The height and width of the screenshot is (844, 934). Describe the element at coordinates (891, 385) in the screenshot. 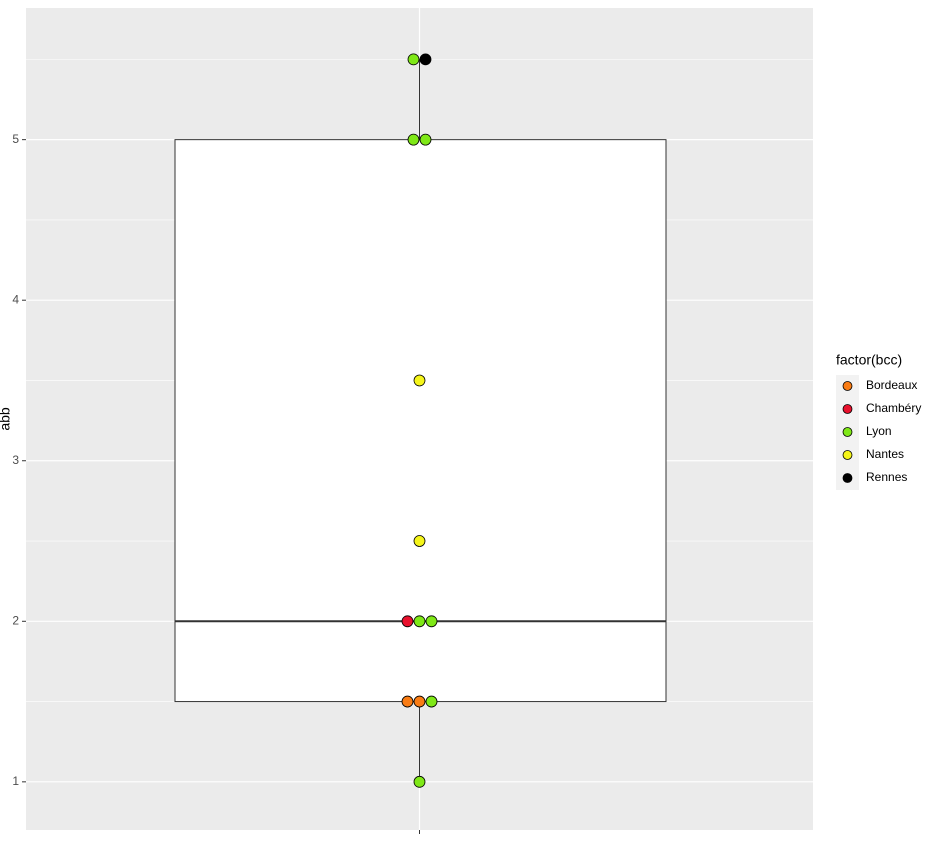

I see `legend-label: Bordeaux` at that location.